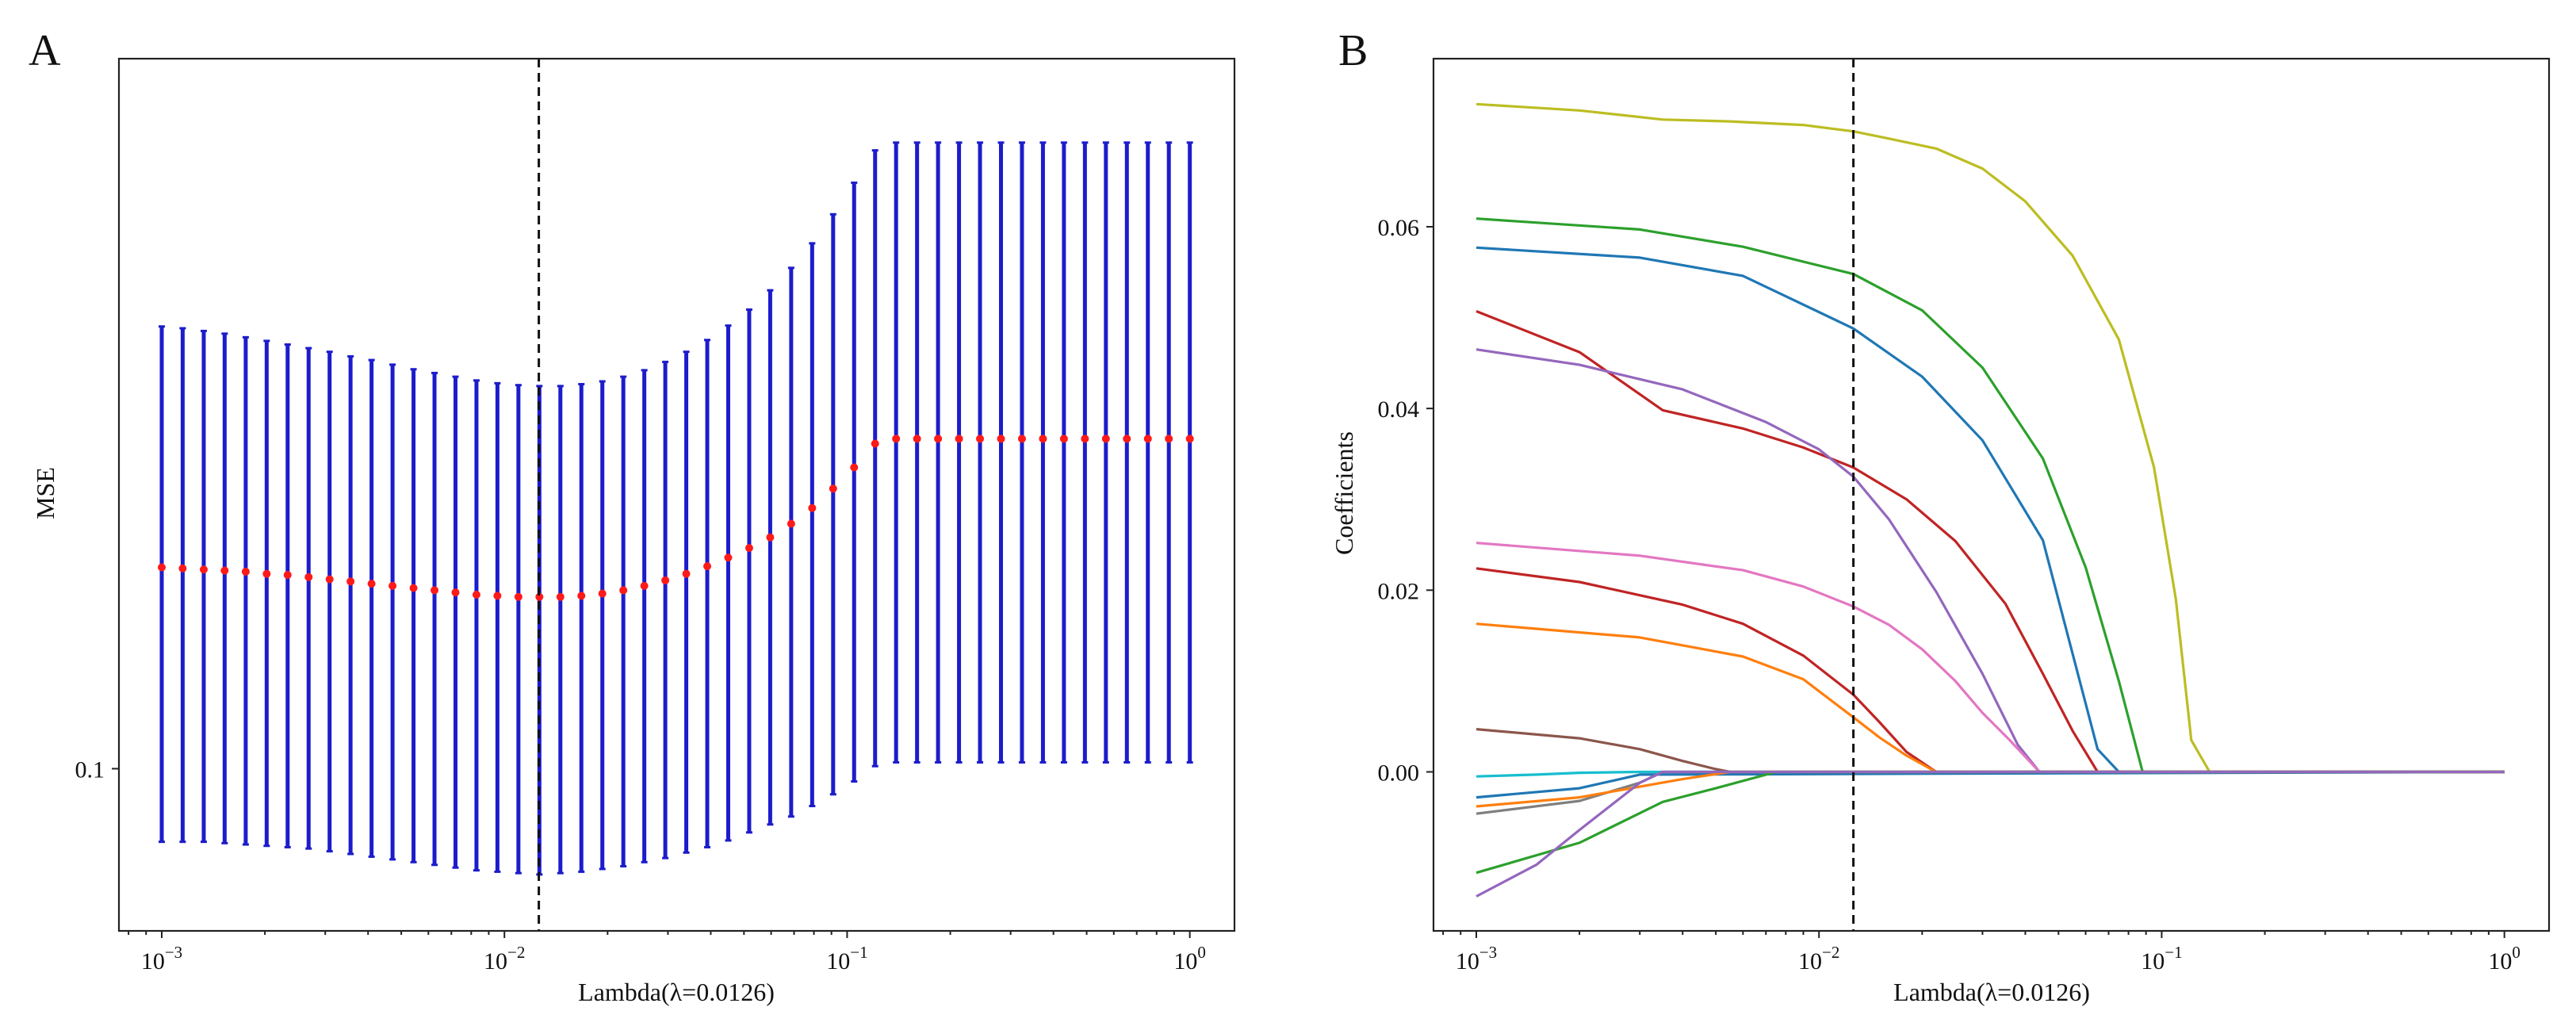  I want to click on coefficient-path-coef-gray, so click(1990, 793).